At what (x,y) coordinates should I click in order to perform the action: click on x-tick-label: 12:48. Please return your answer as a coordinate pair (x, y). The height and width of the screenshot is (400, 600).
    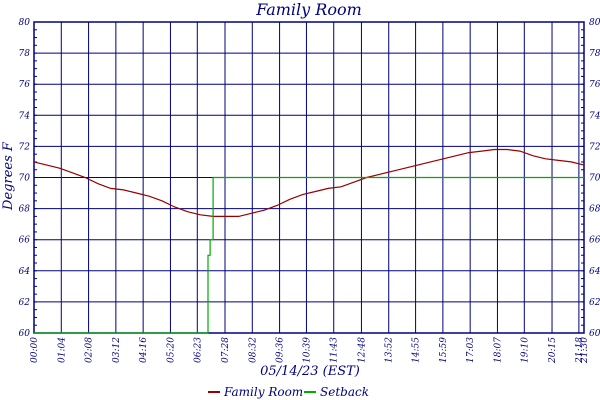
    Looking at the image, I should click on (362, 350).